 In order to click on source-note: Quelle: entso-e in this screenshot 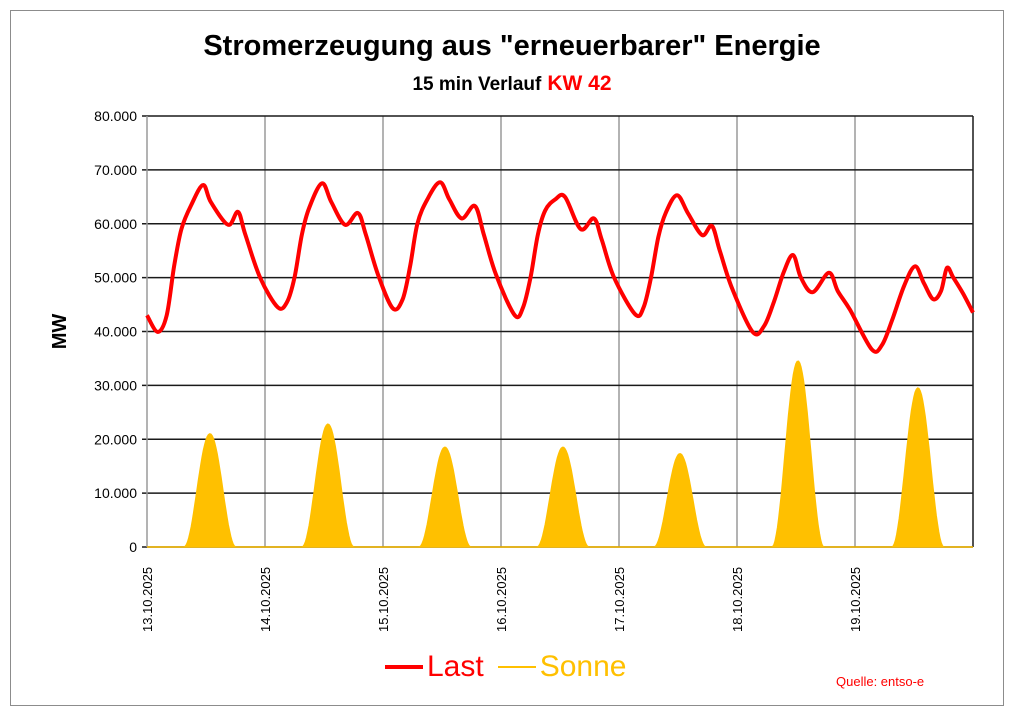, I will do `click(880, 681)`.